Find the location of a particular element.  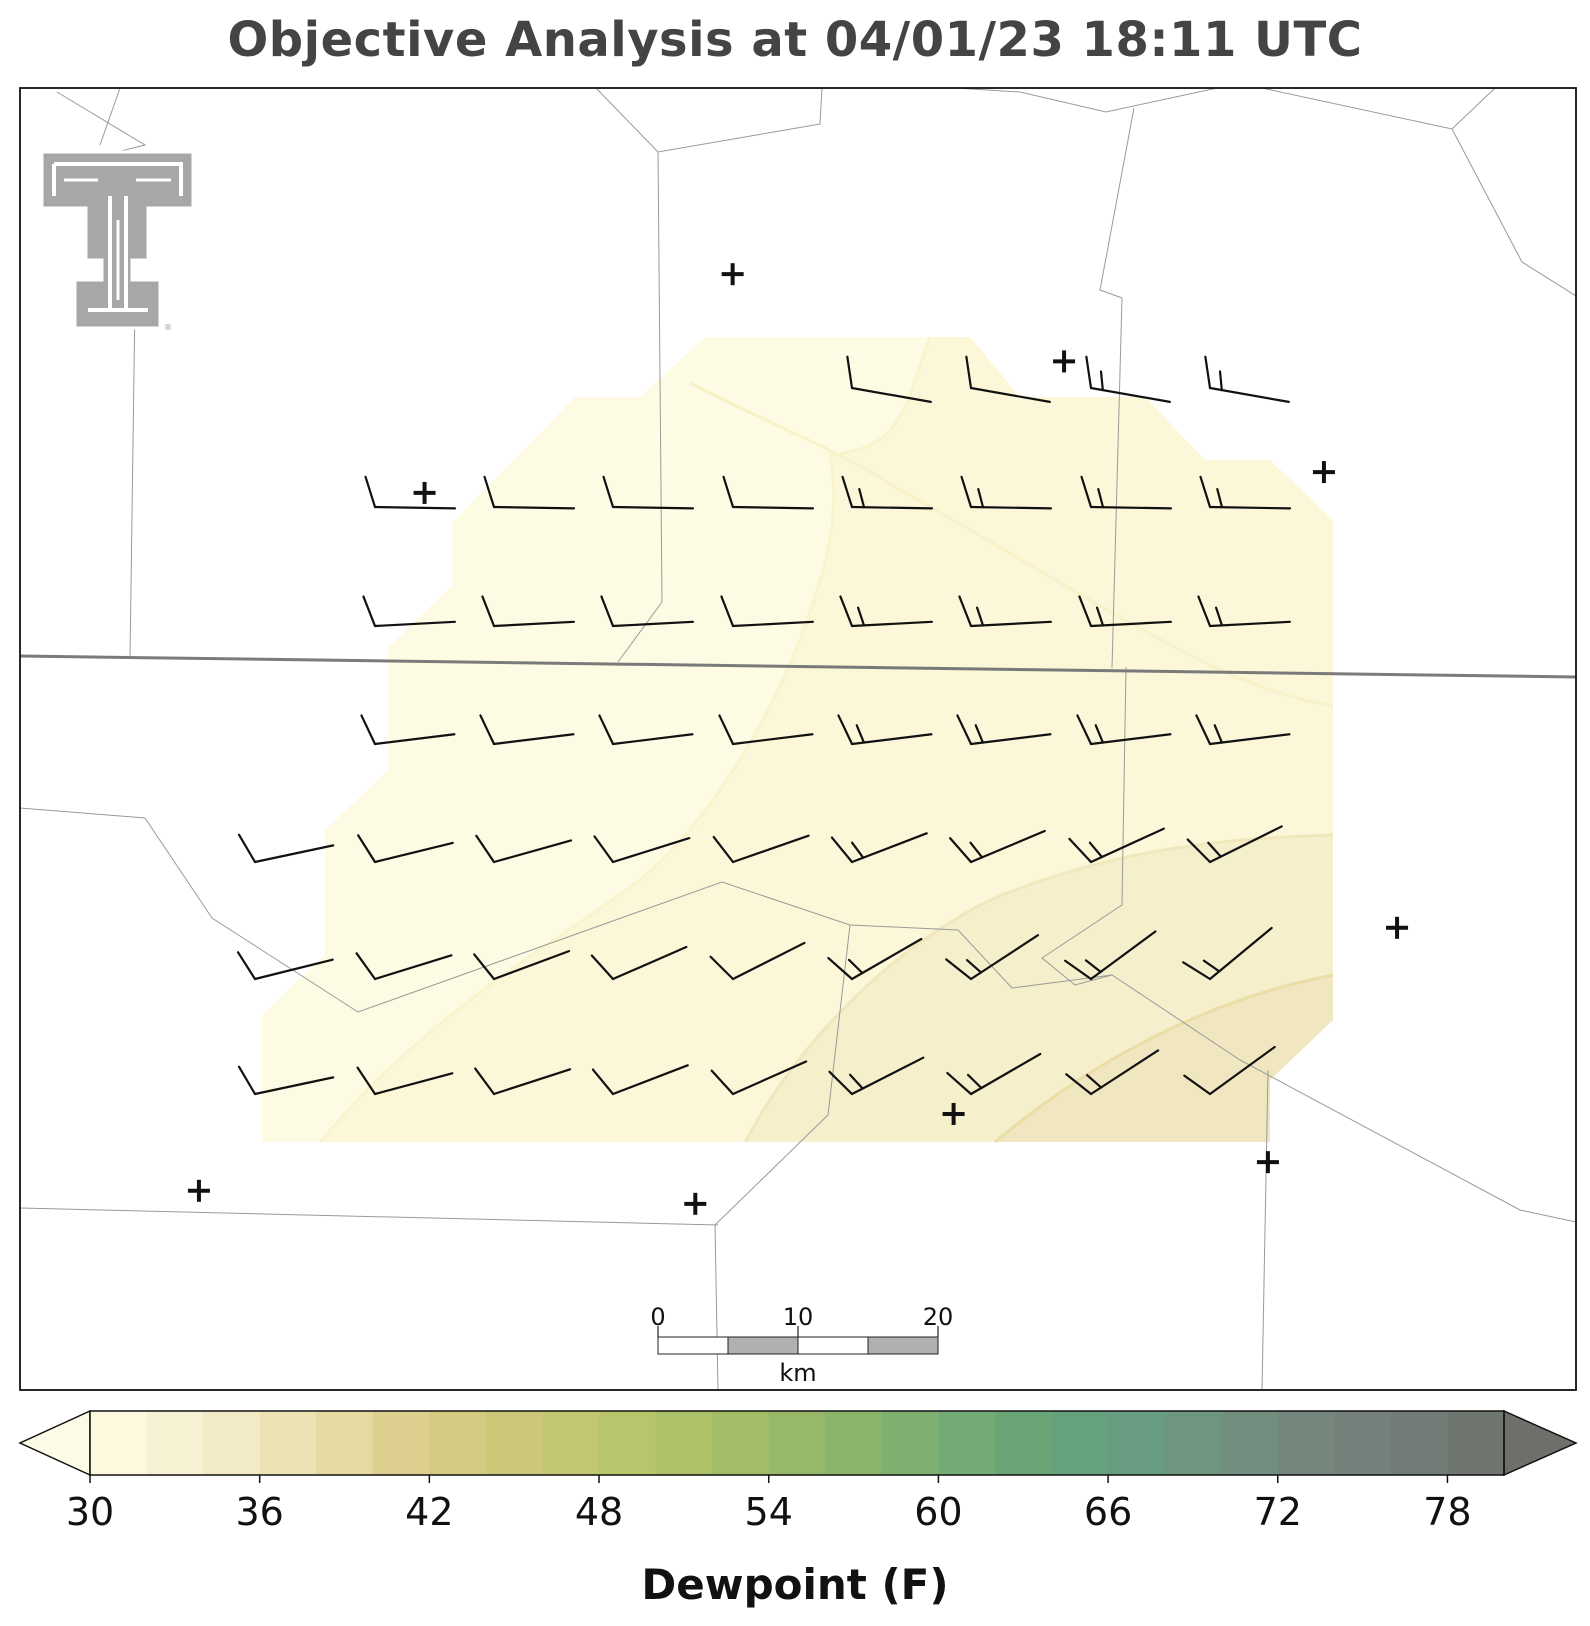

colorbar-tick-label: 66 is located at coordinates (1108, 1512).